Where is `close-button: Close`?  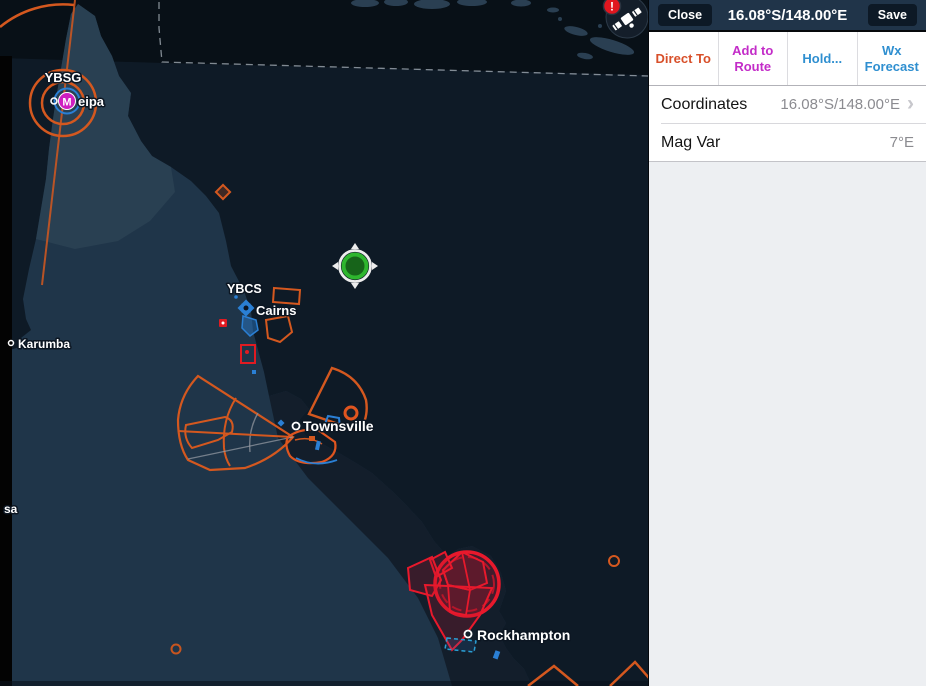 close-button: Close is located at coordinates (685, 15).